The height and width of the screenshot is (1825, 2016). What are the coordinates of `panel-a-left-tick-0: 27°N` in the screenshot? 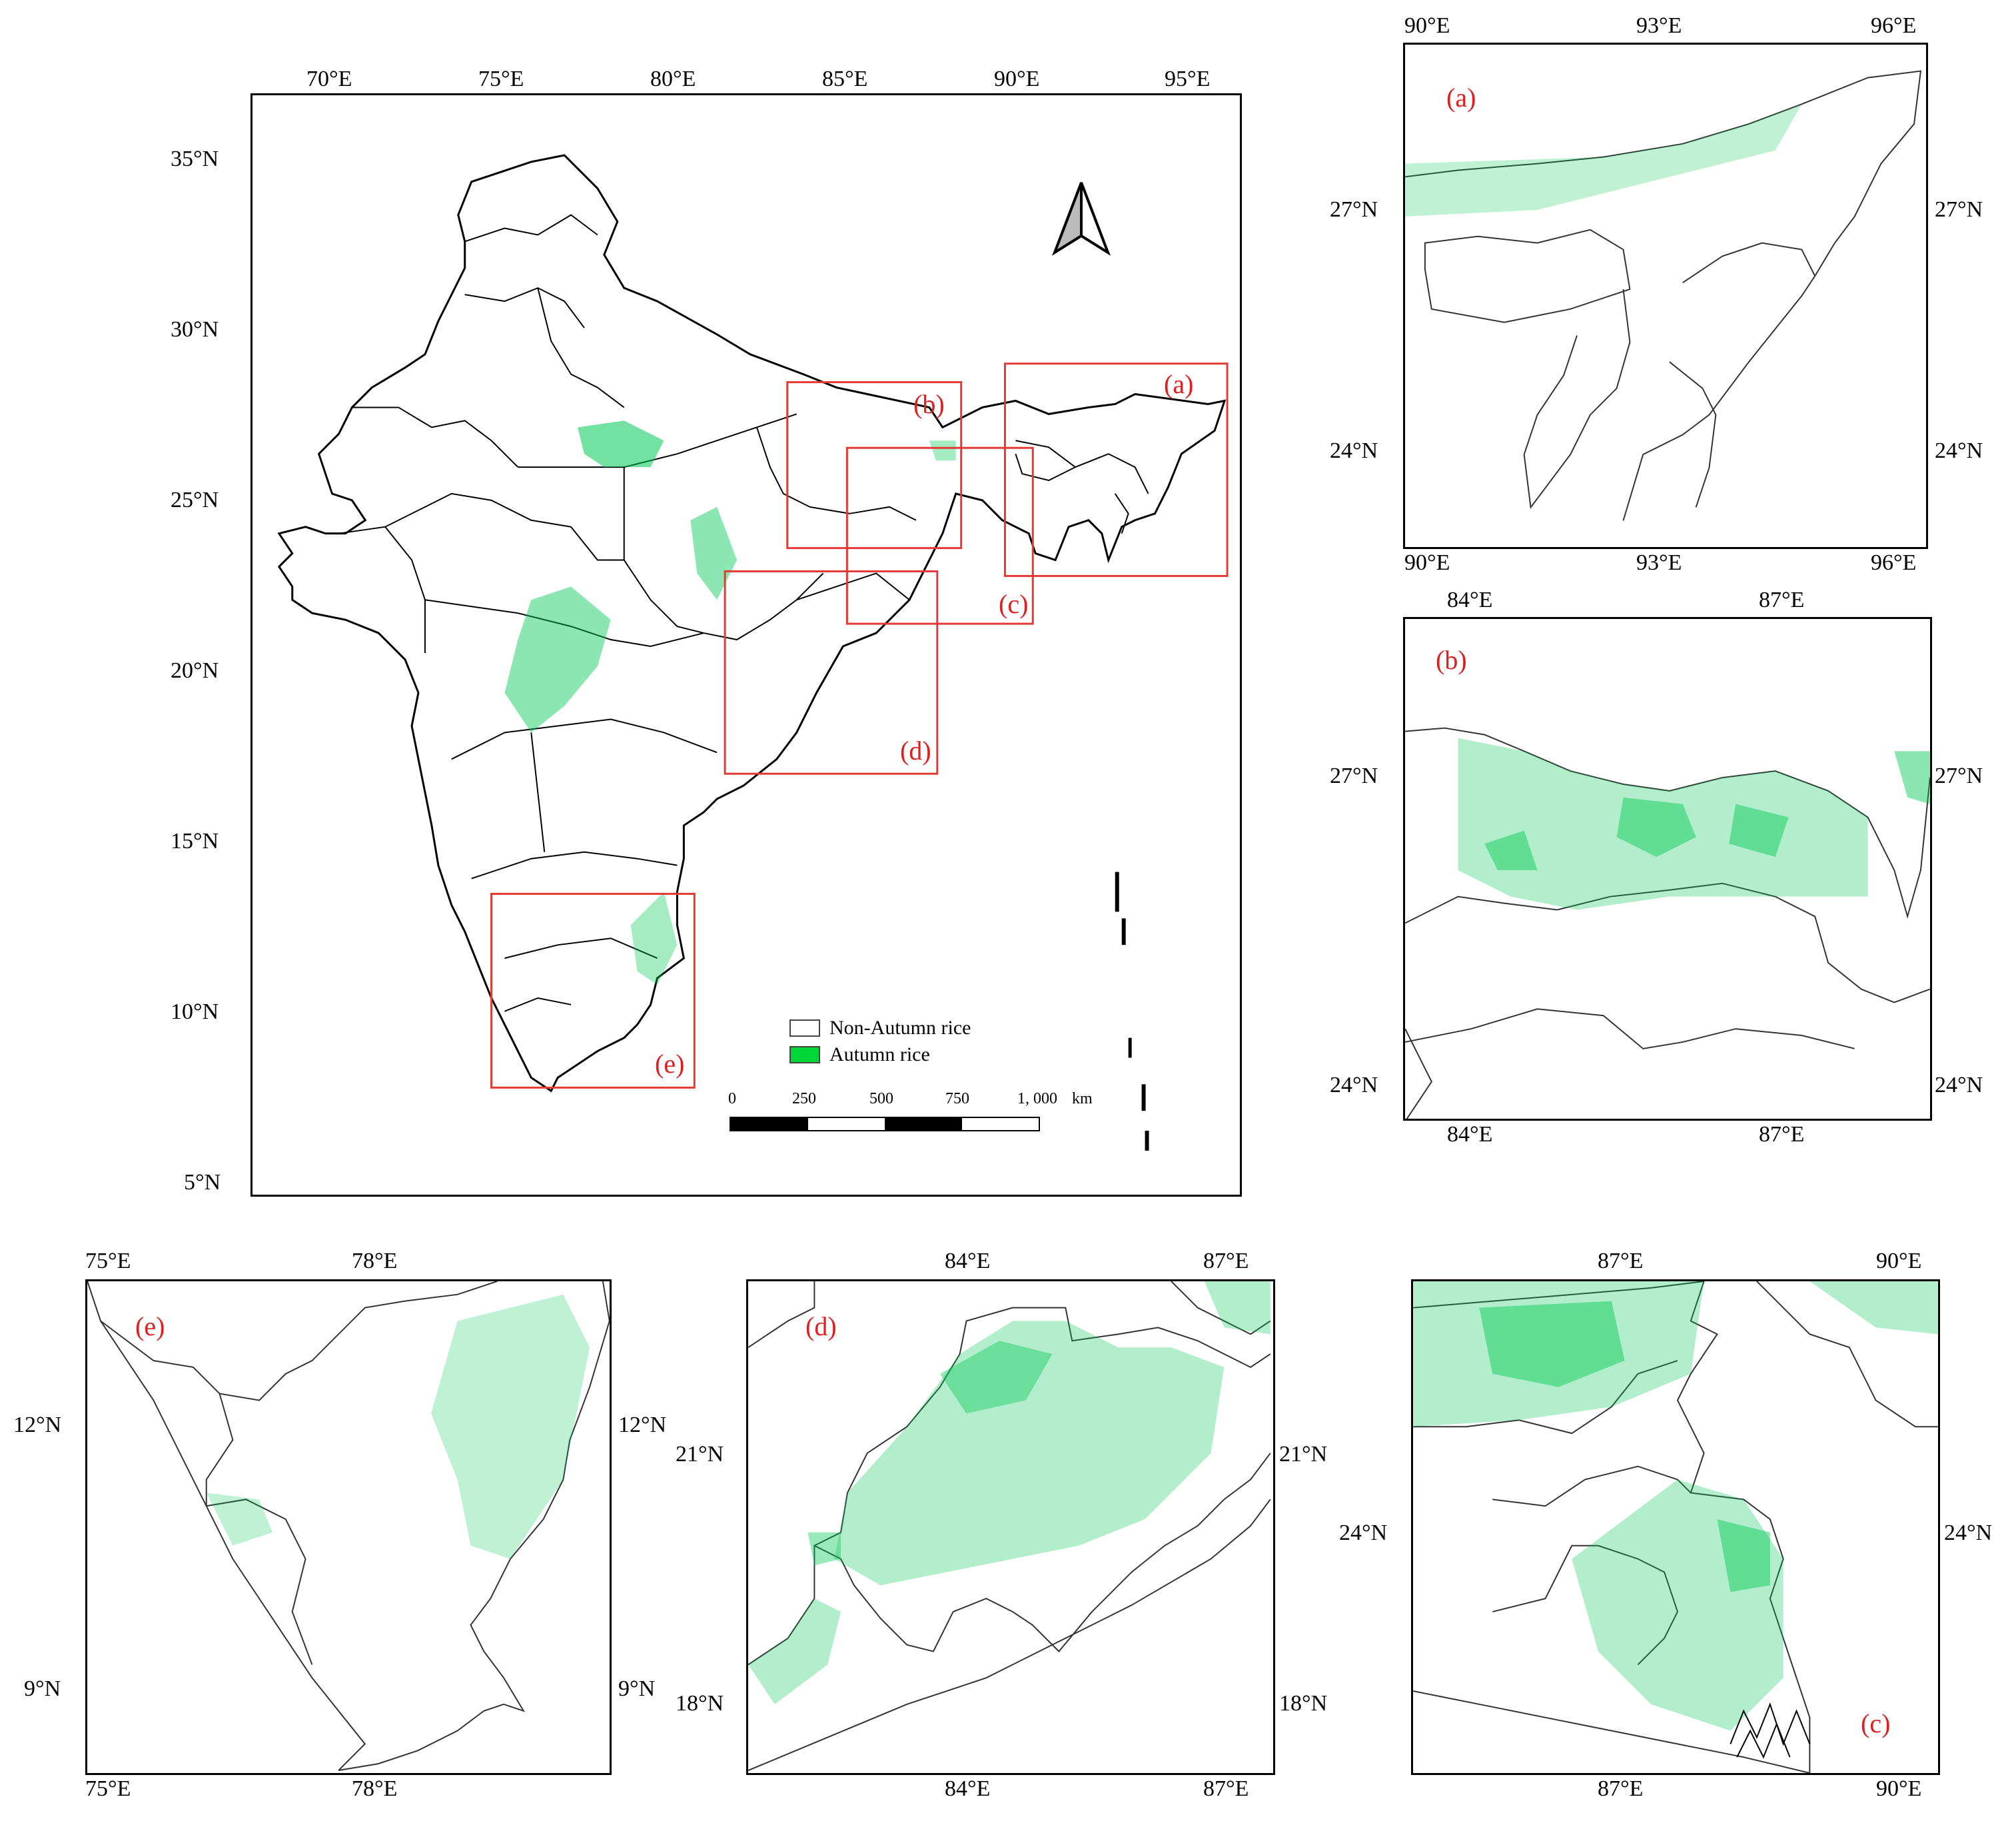 It's located at (1354, 209).